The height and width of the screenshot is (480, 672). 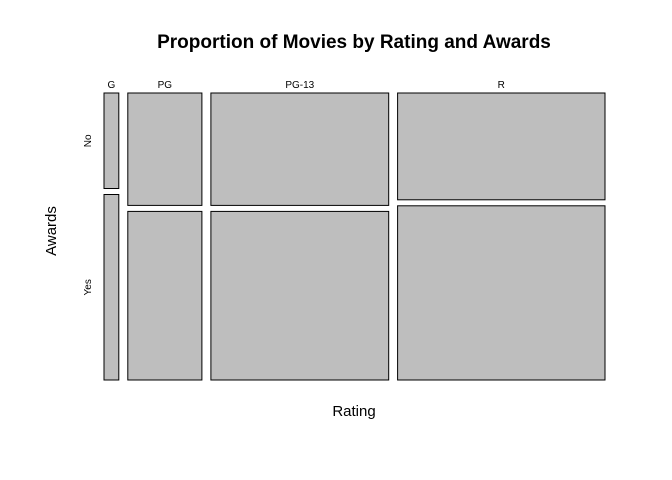 What do you see at coordinates (300, 149) in the screenshot?
I see `tile-pg-13-no` at bounding box center [300, 149].